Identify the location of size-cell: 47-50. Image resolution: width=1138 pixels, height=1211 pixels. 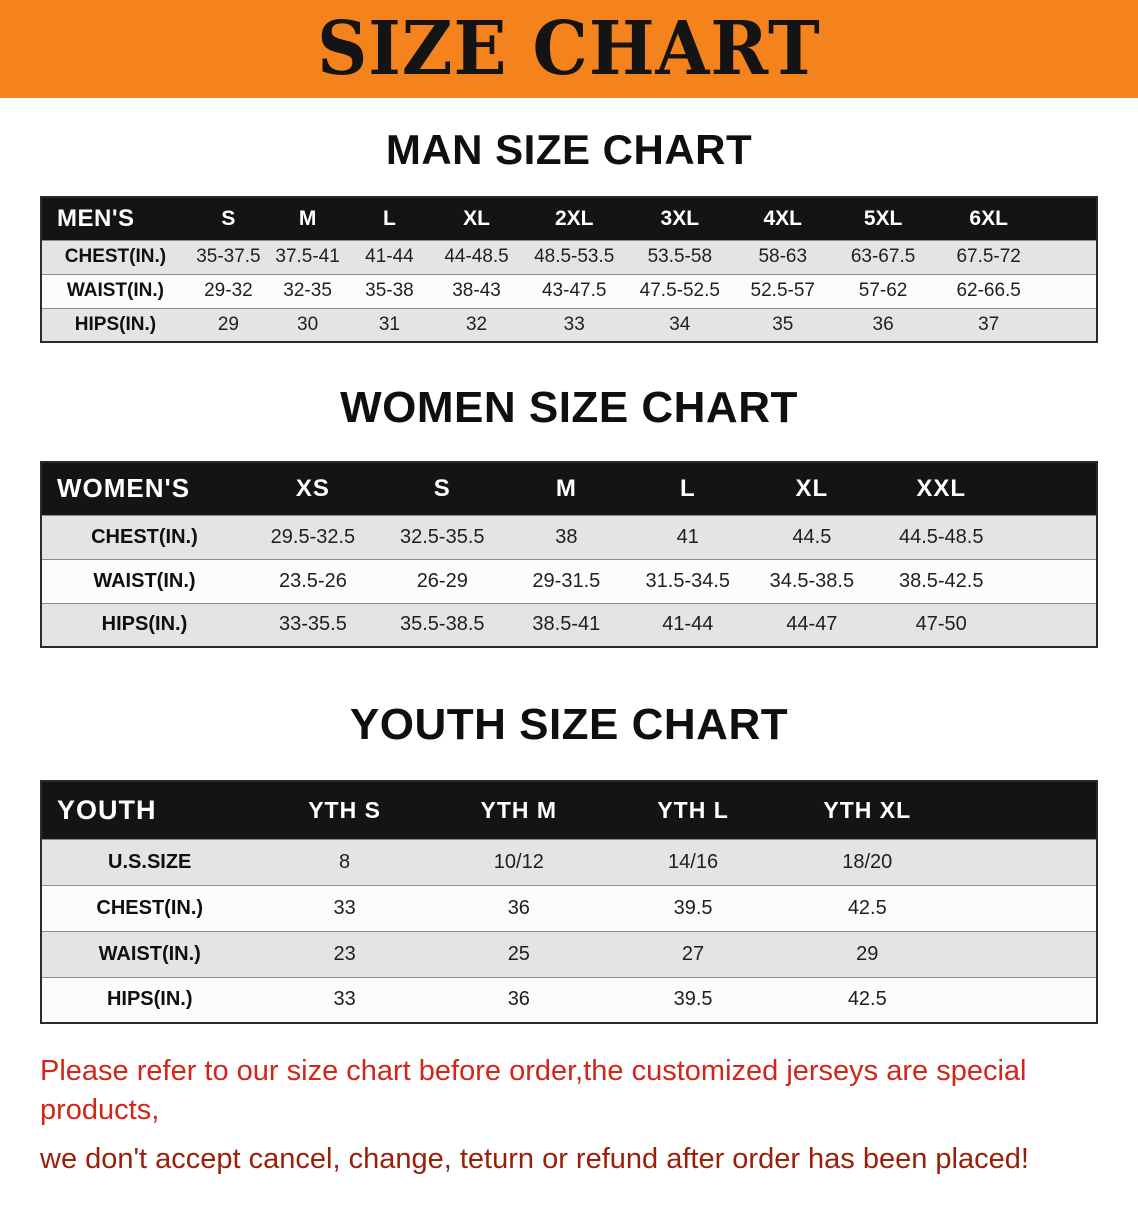
(941, 624).